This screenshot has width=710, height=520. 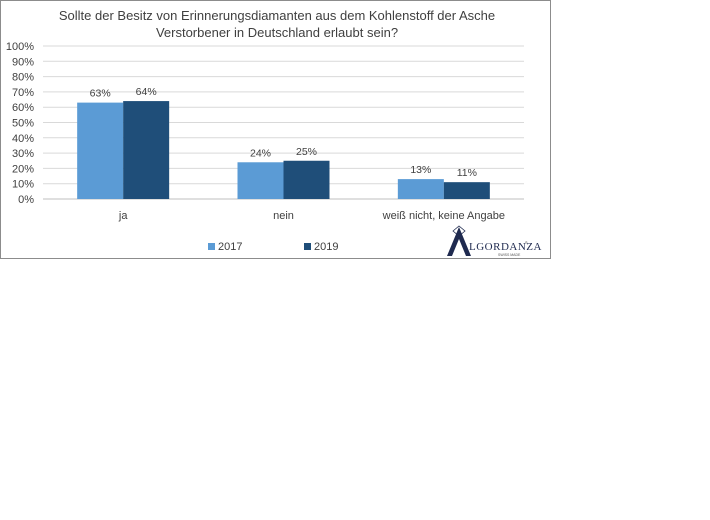 I want to click on legend-label: 2017, so click(x=230, y=247).